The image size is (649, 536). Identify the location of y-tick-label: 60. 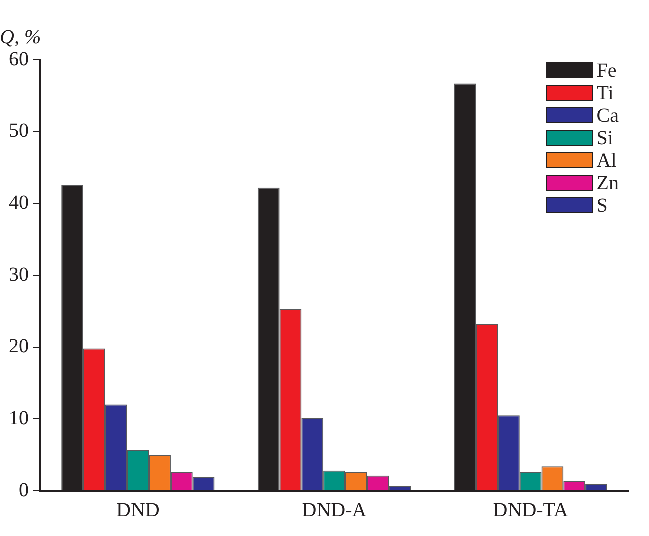
(19, 59).